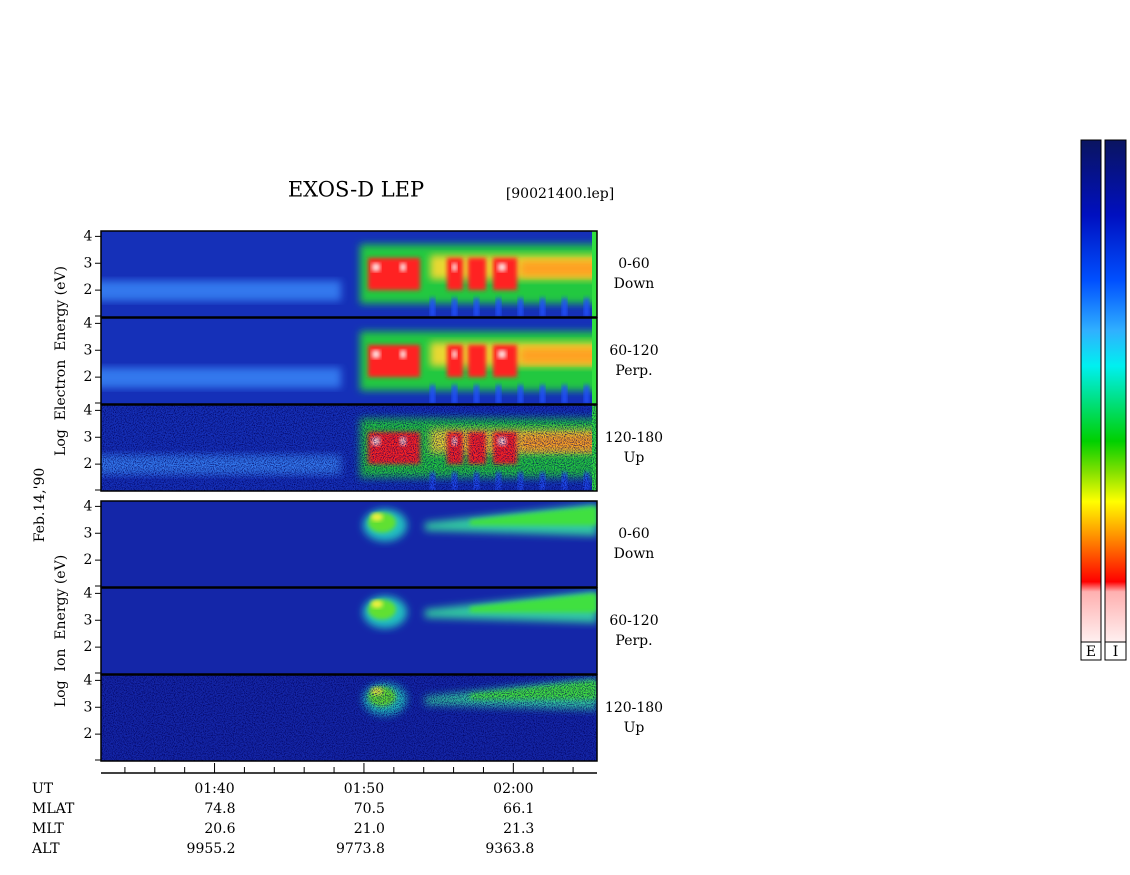 This screenshot has width=1130, height=875. Describe the element at coordinates (211, 849) in the screenshot. I see `ephemeris-value: 9955.2` at that location.